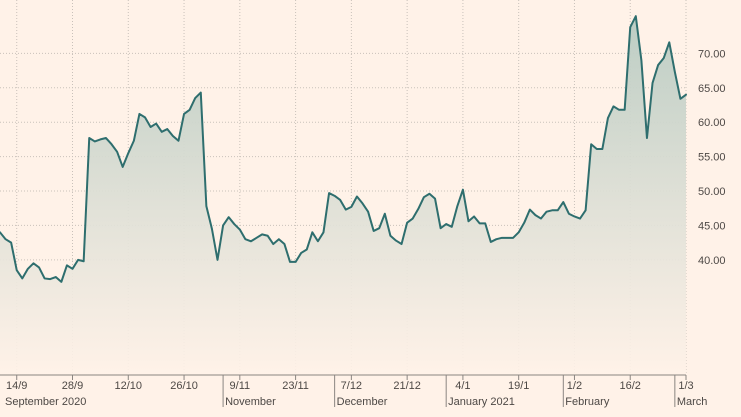  I want to click on month-label: March, so click(692, 402).